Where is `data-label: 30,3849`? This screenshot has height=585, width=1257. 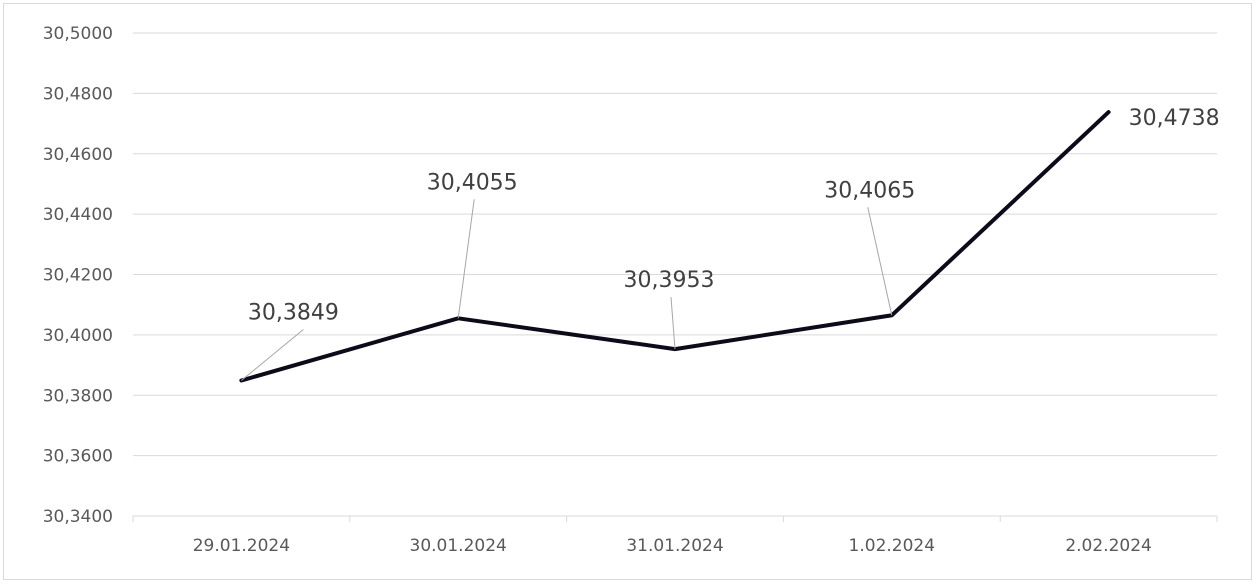 data-label: 30,3849 is located at coordinates (293, 312).